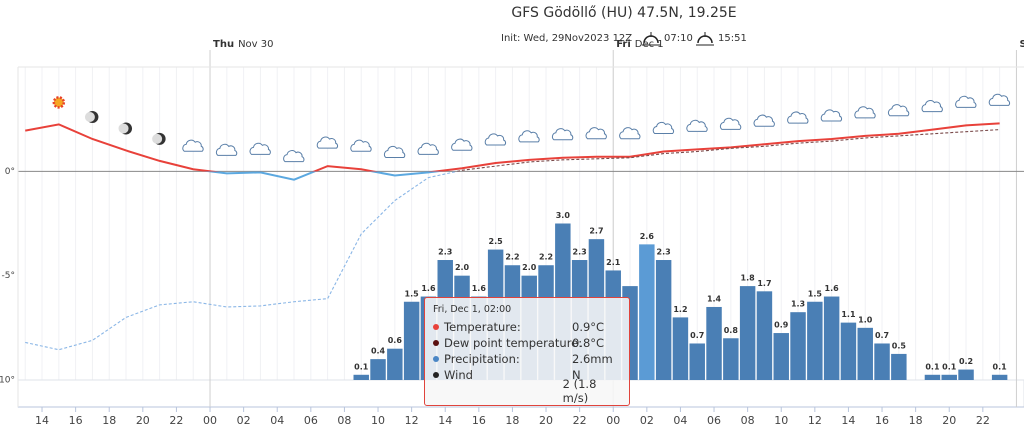  I want to click on tooltip-row: Precipitation: 2.6mm, so click(527, 359).